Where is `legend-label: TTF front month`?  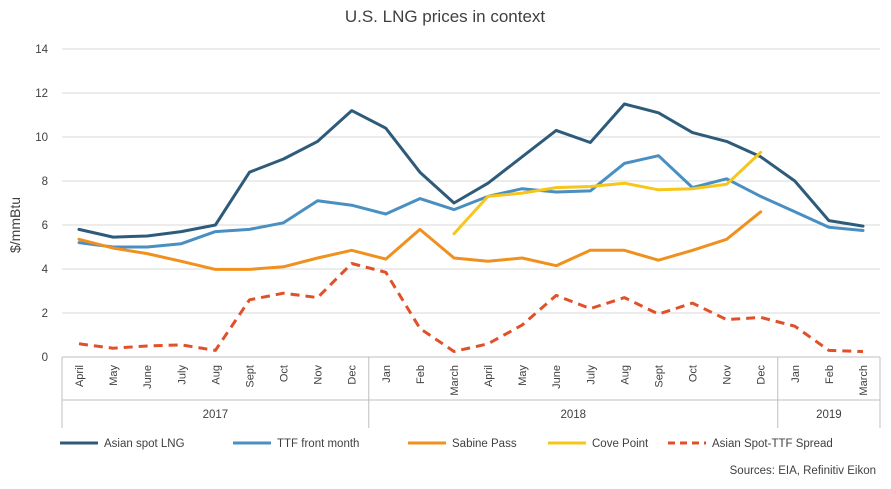
legend-label: TTF front month is located at coordinates (318, 444).